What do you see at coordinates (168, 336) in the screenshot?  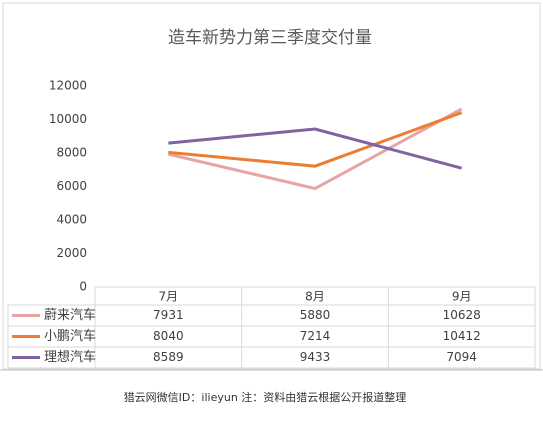 I see `table-value: 8040` at bounding box center [168, 336].